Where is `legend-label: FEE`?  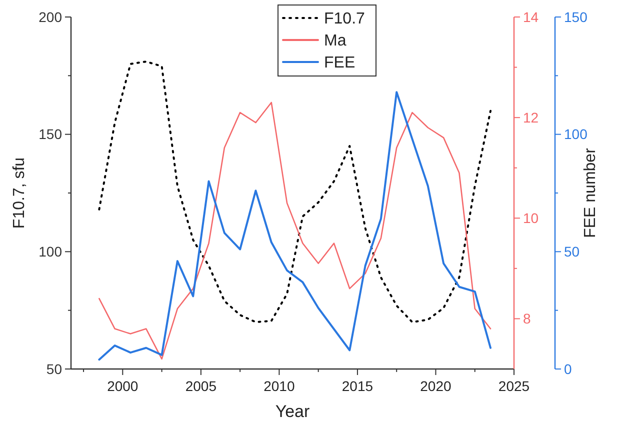 legend-label: FEE is located at coordinates (340, 63).